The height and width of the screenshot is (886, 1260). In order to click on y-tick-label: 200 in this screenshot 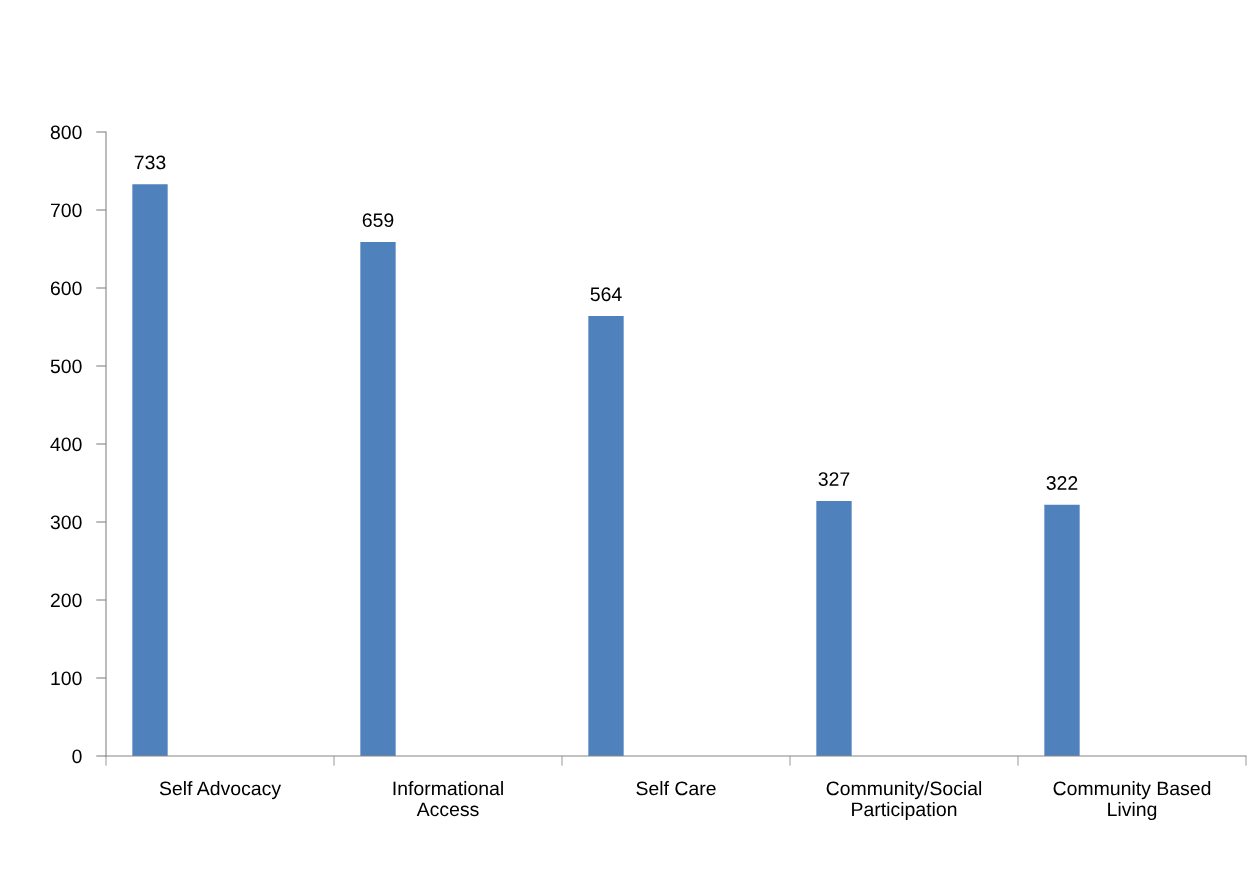, I will do `click(66, 600)`.